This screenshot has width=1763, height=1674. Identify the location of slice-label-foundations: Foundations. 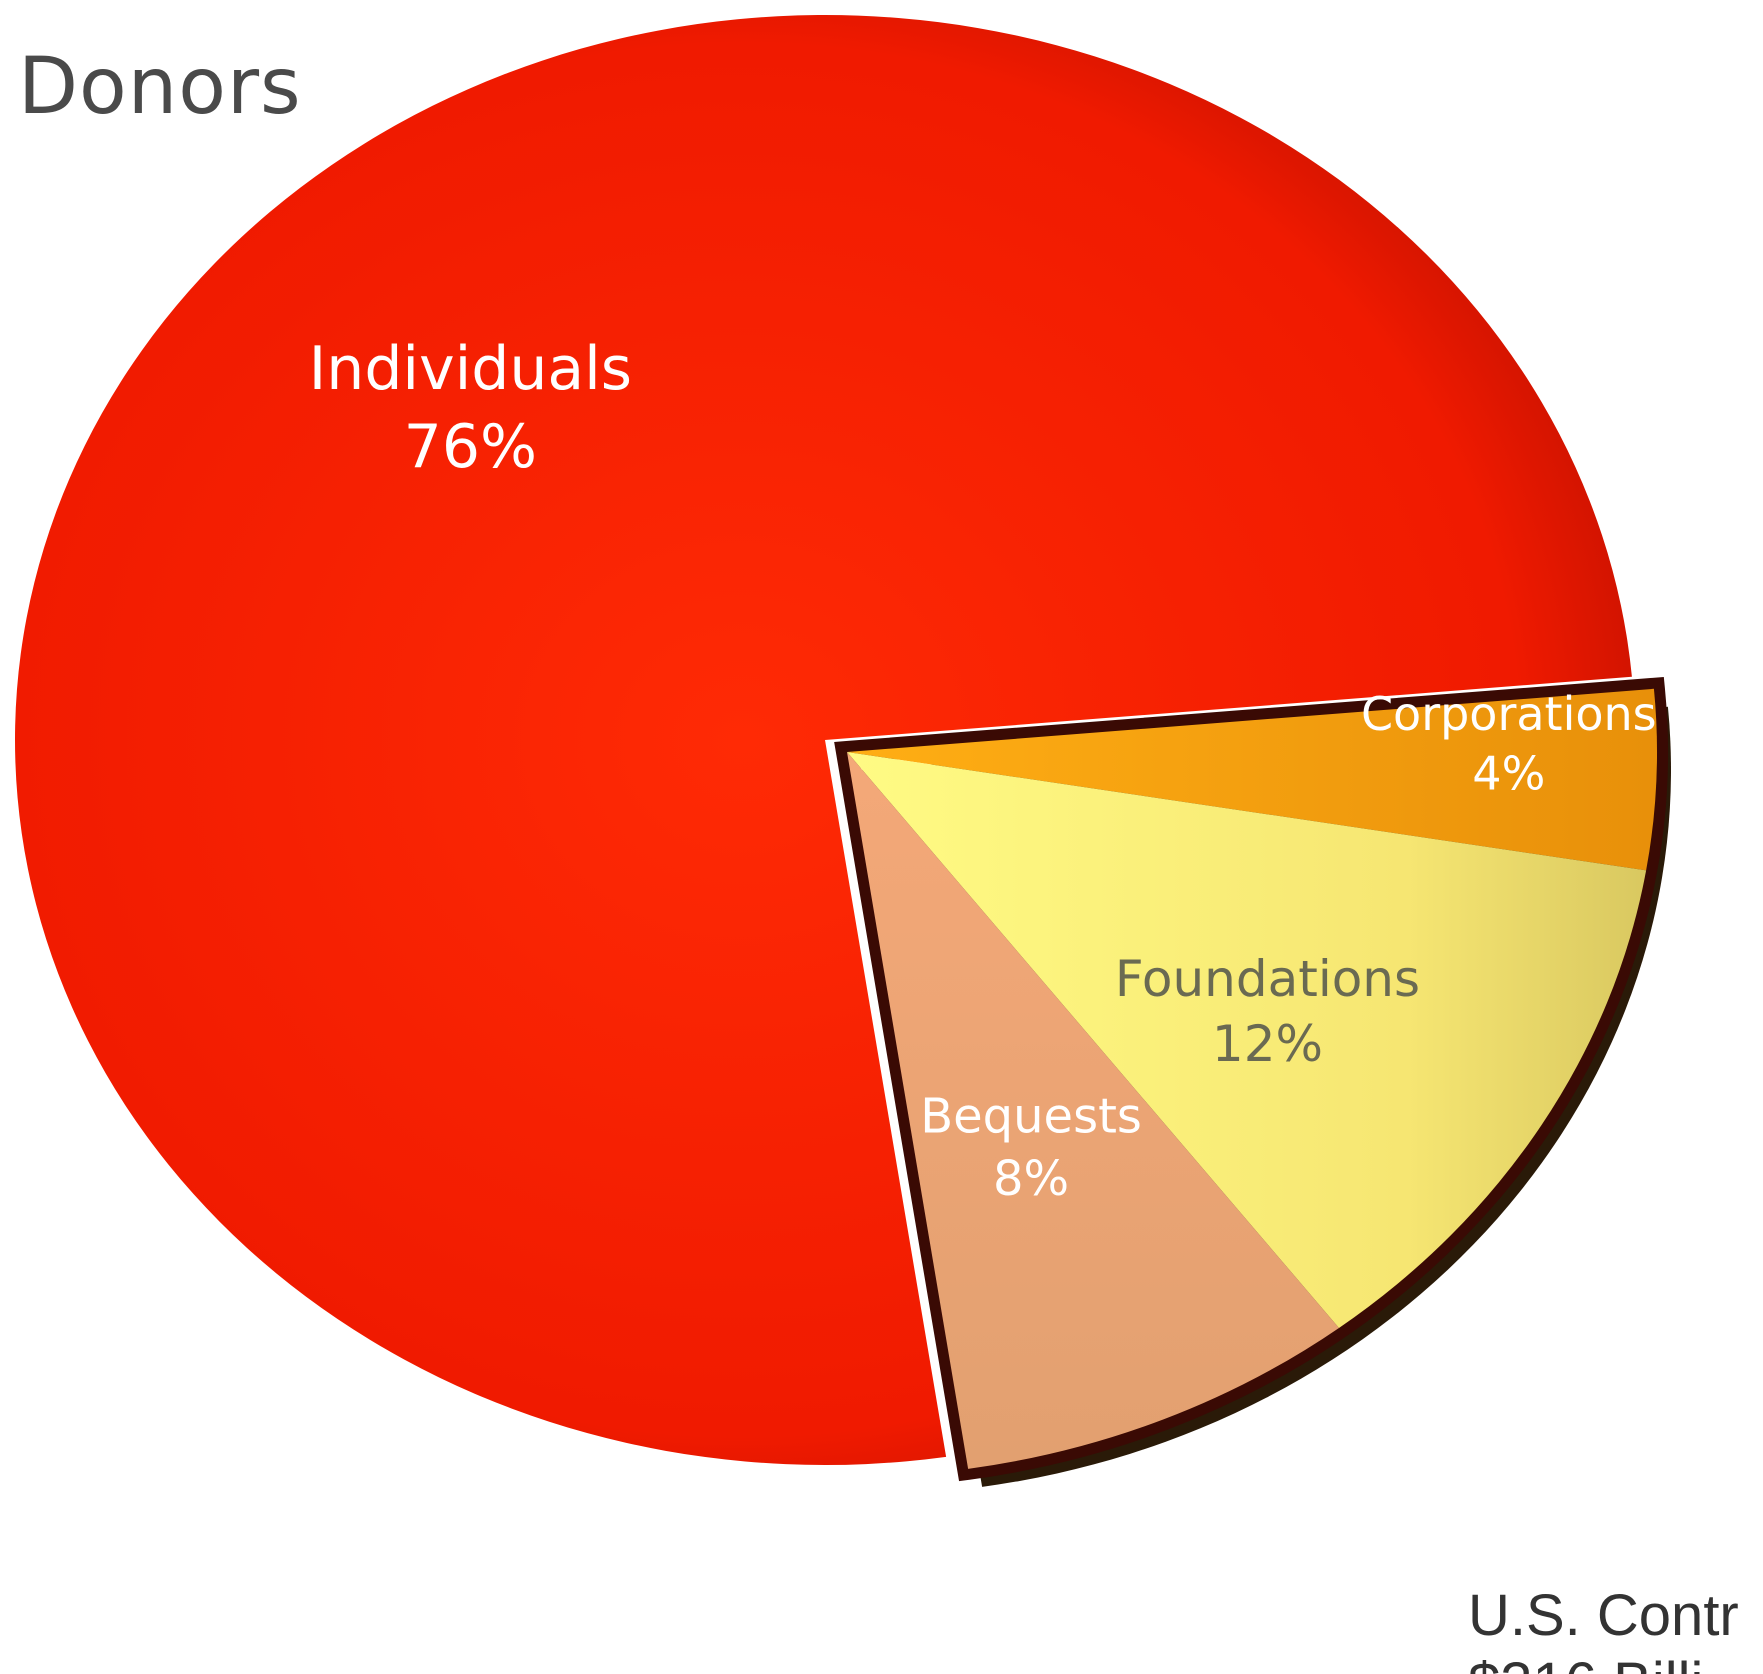
(1267, 979).